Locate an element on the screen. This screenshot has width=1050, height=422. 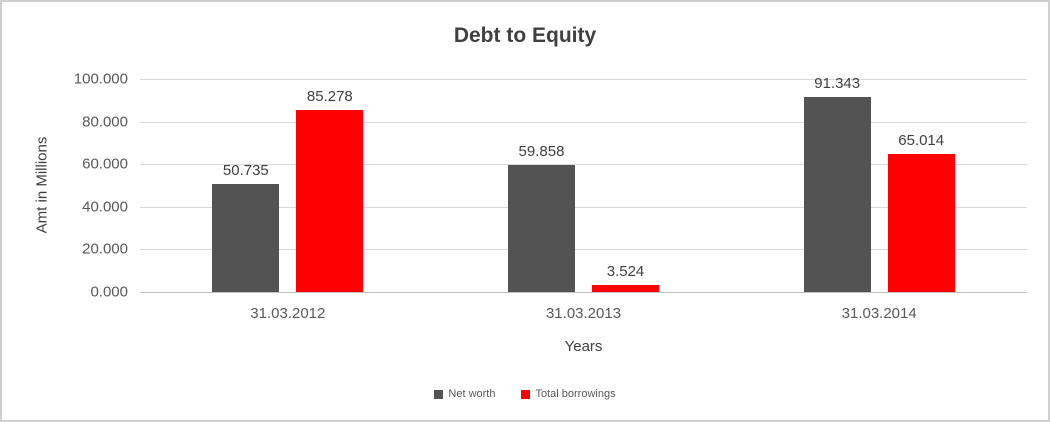
bar-net-worth-31.03.2012: 50.735 is located at coordinates (246, 227).